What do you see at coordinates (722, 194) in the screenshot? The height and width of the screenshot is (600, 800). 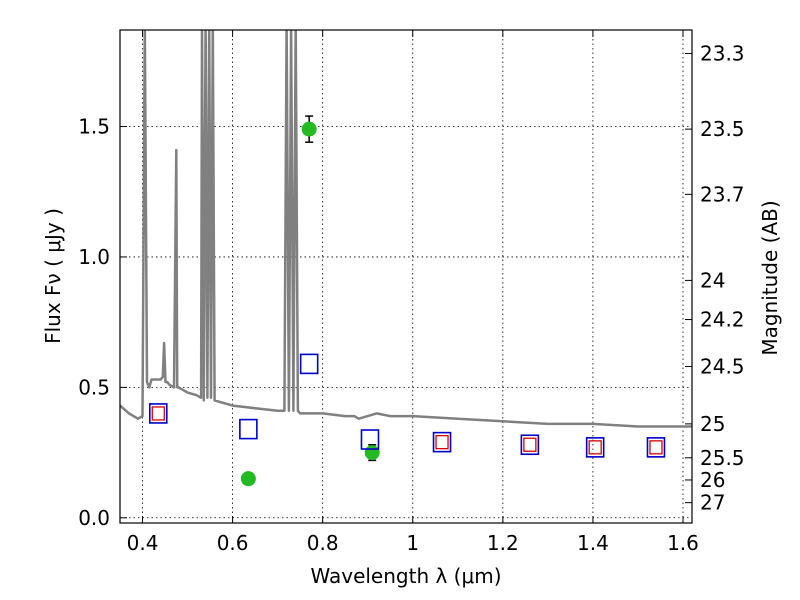 I see `mag-tick-label: 23.7` at bounding box center [722, 194].